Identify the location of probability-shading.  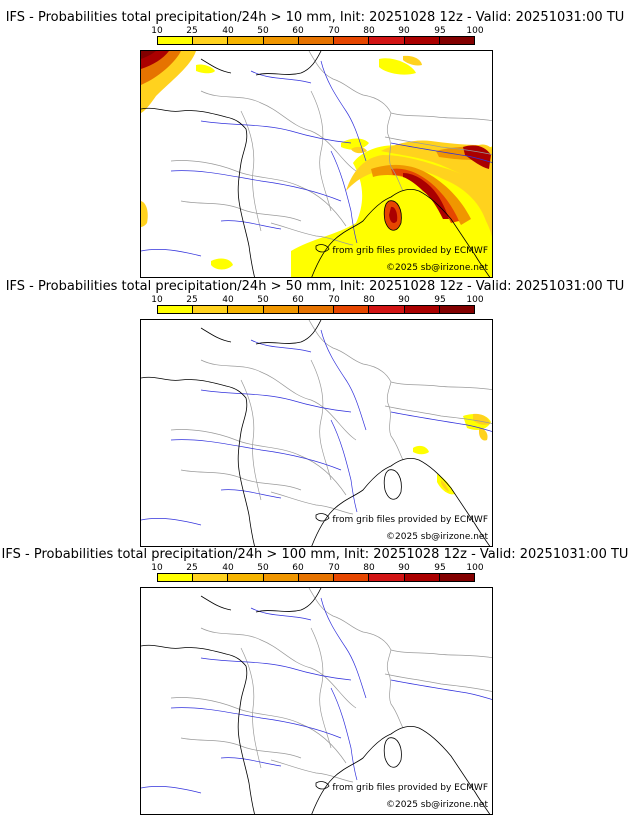
(452, 454).